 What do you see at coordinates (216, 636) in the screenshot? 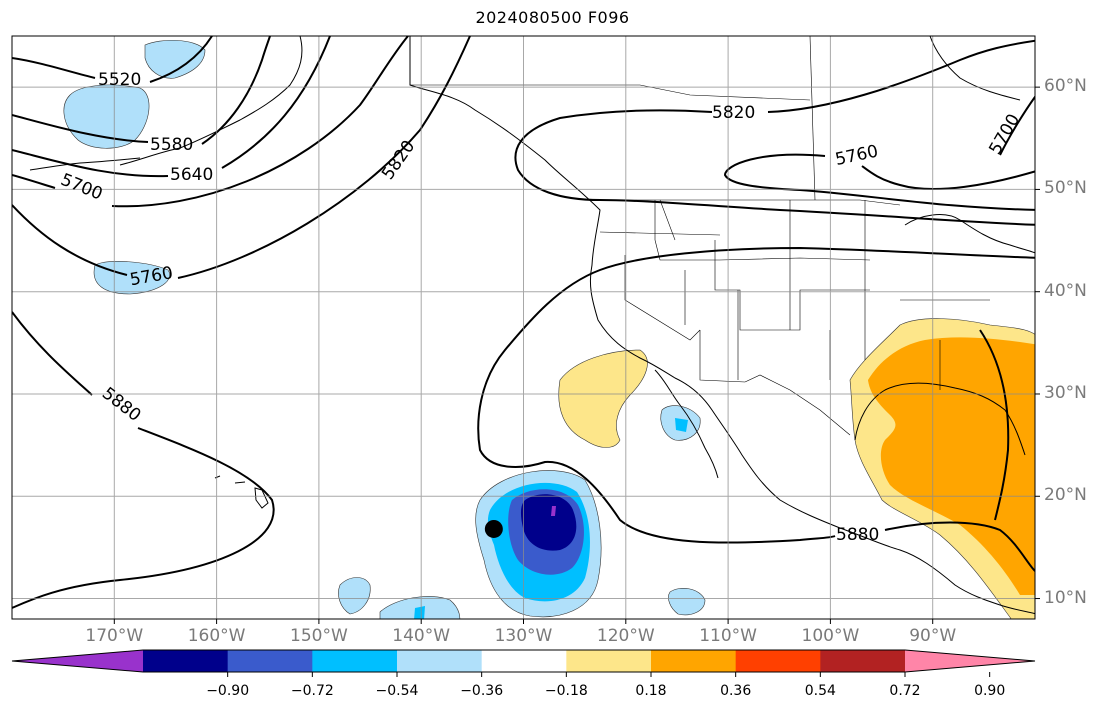
I see `longitude-label: 160°W` at bounding box center [216, 636].